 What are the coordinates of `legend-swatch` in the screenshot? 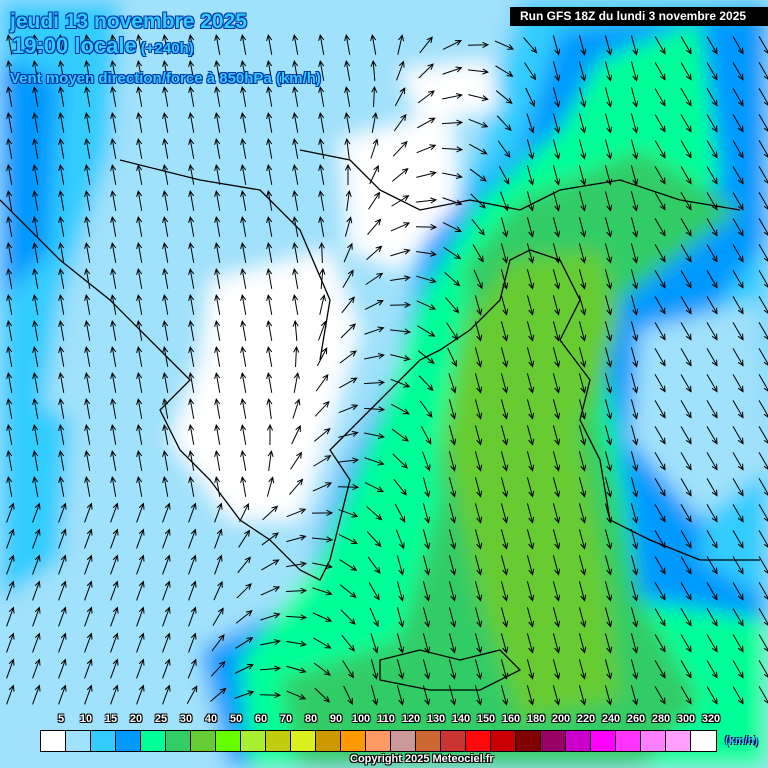 It's located at (103, 741).